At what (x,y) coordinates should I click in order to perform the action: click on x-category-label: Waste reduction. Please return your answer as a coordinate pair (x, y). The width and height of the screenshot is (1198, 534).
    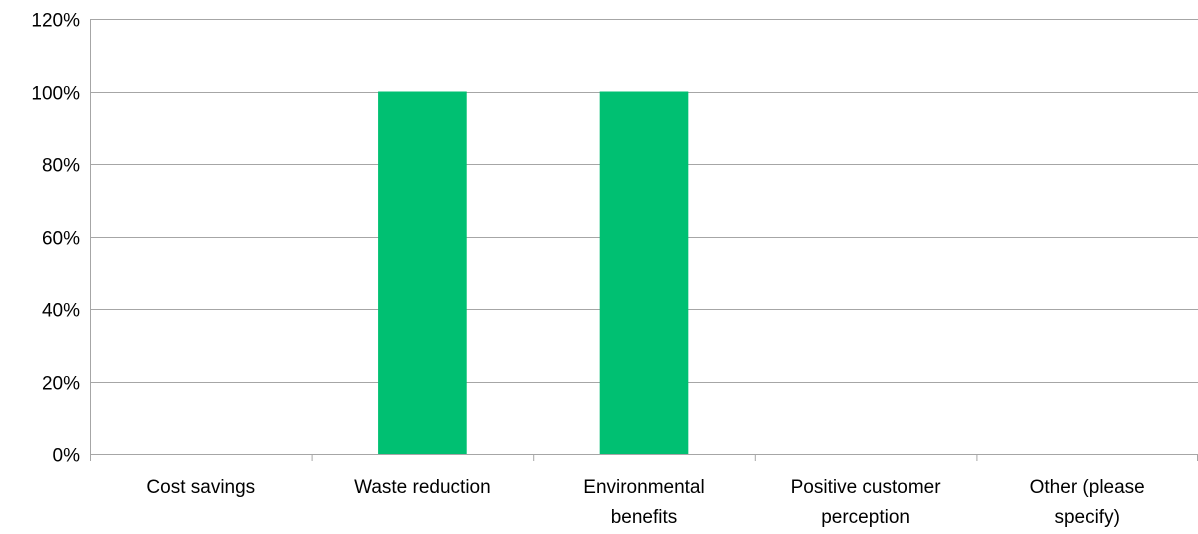
    Looking at the image, I should click on (422, 487).